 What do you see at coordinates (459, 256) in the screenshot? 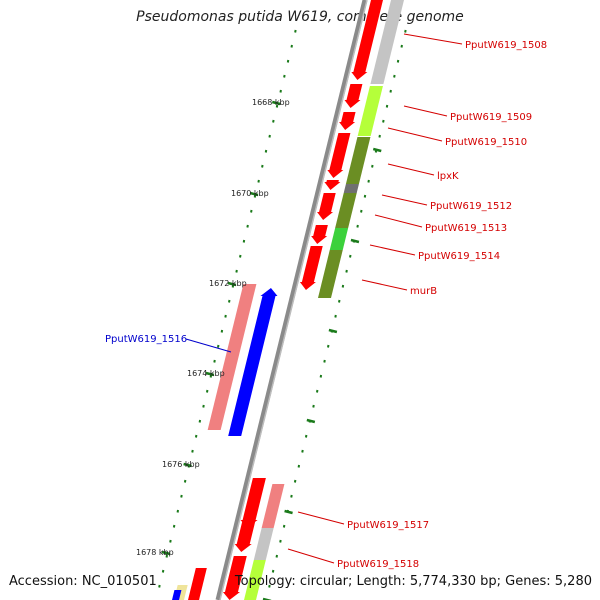
I see `gene-label-1514: PputW619_1514` at bounding box center [459, 256].